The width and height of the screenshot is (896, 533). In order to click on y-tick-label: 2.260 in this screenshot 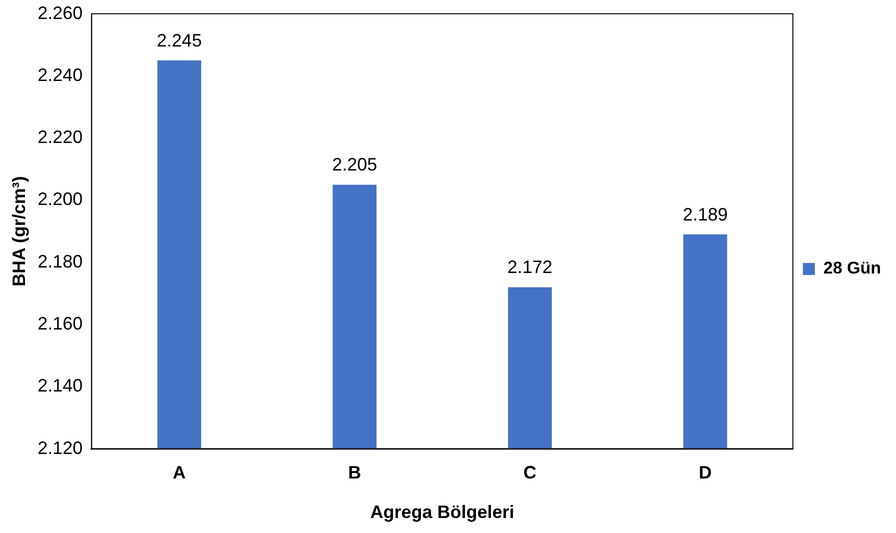, I will do `click(60, 12)`.